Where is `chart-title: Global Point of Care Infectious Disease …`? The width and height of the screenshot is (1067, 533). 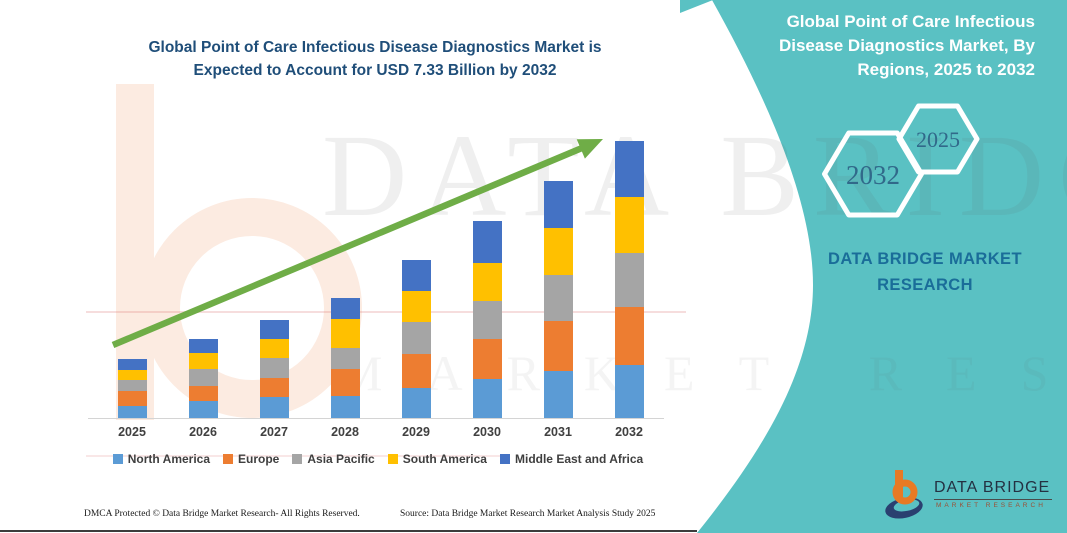
chart-title: Global Point of Care Infectious Disease … is located at coordinates (375, 59).